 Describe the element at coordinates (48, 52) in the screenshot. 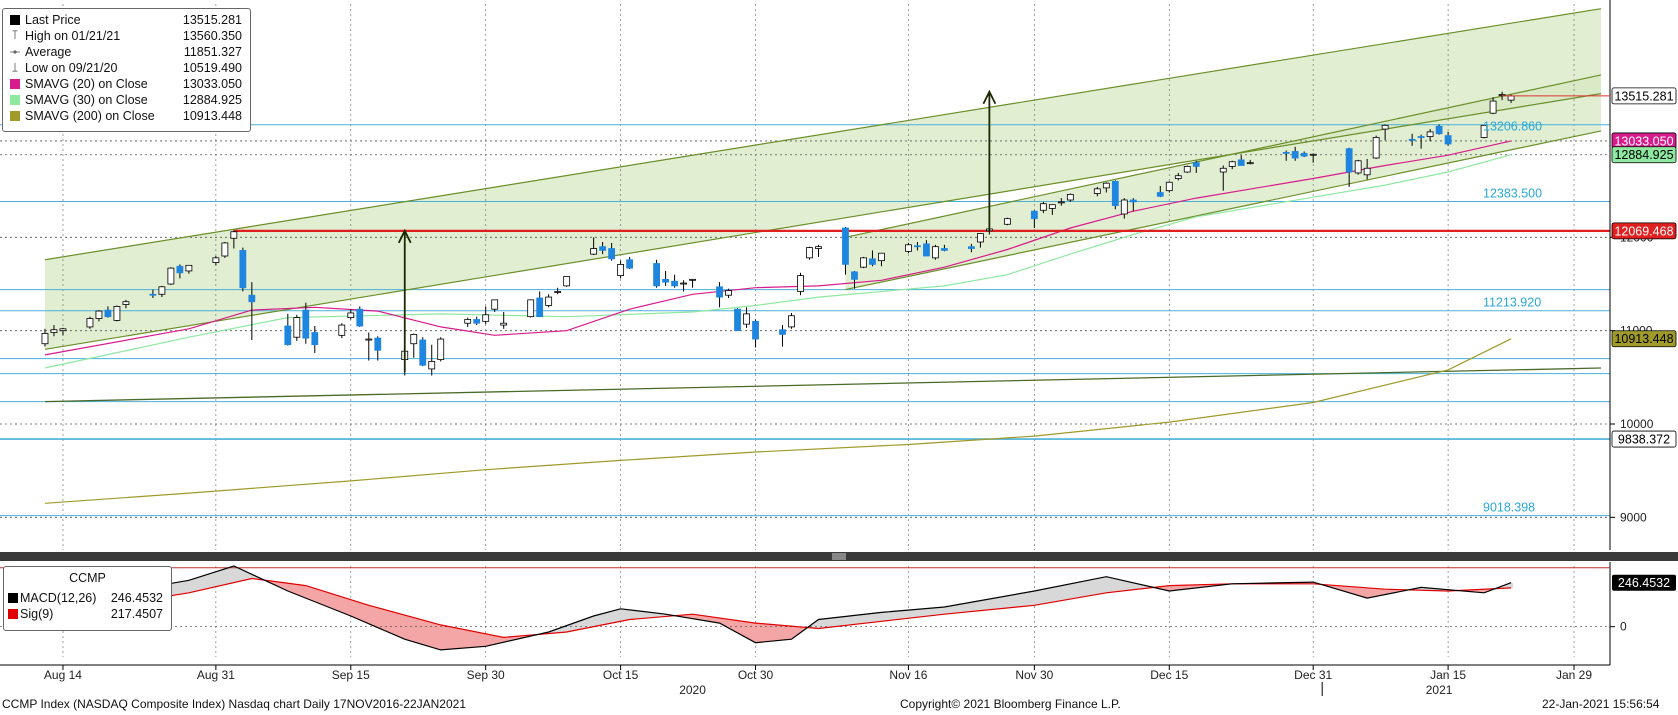

I see `legend-label: Average` at that location.